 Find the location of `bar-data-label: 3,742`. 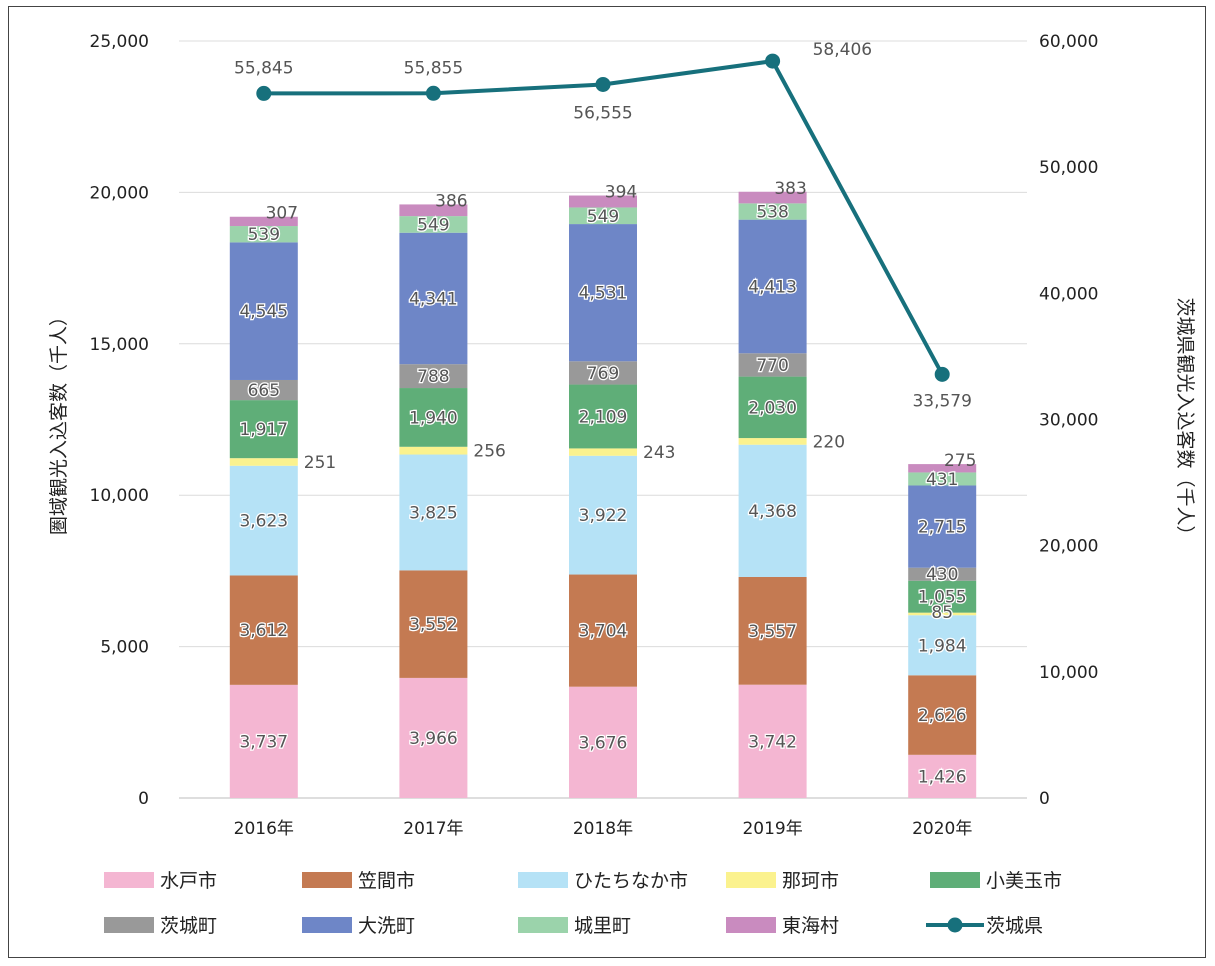

bar-data-label: 3,742 is located at coordinates (772, 742).